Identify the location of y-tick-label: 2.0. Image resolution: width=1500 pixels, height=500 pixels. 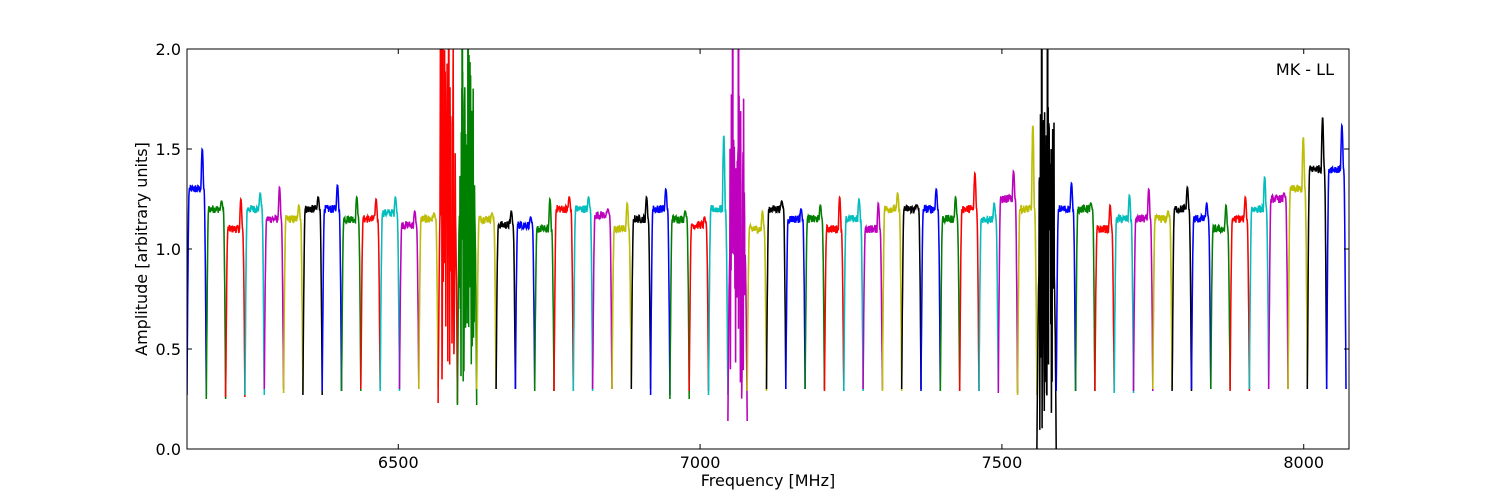
(168, 49).